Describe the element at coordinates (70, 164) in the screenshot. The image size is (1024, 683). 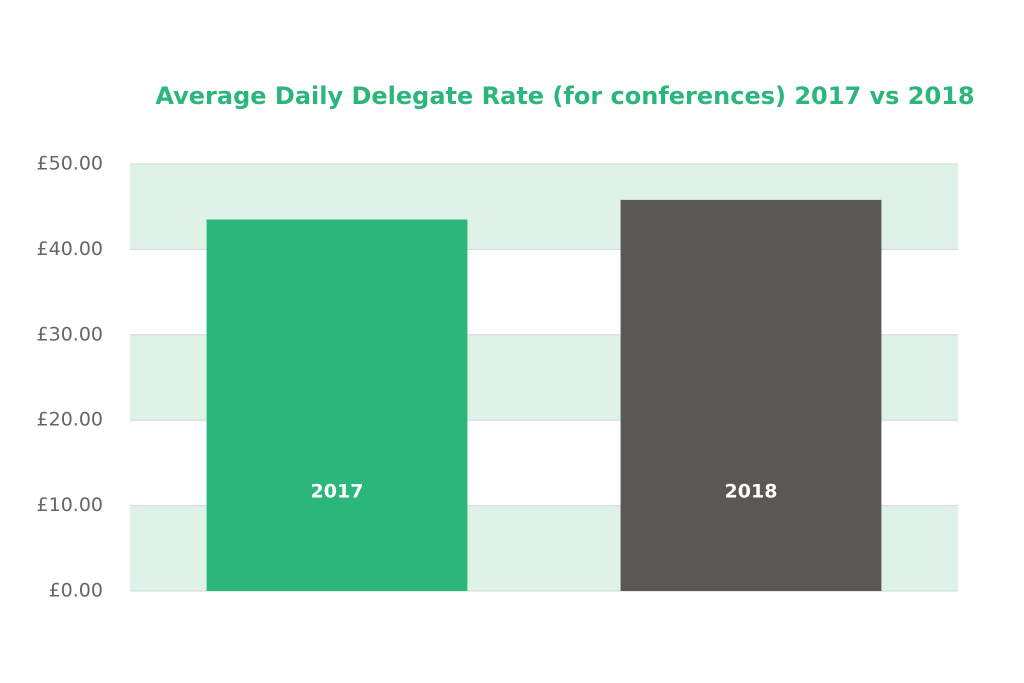
I see `y-tick-label: £50.00` at that location.